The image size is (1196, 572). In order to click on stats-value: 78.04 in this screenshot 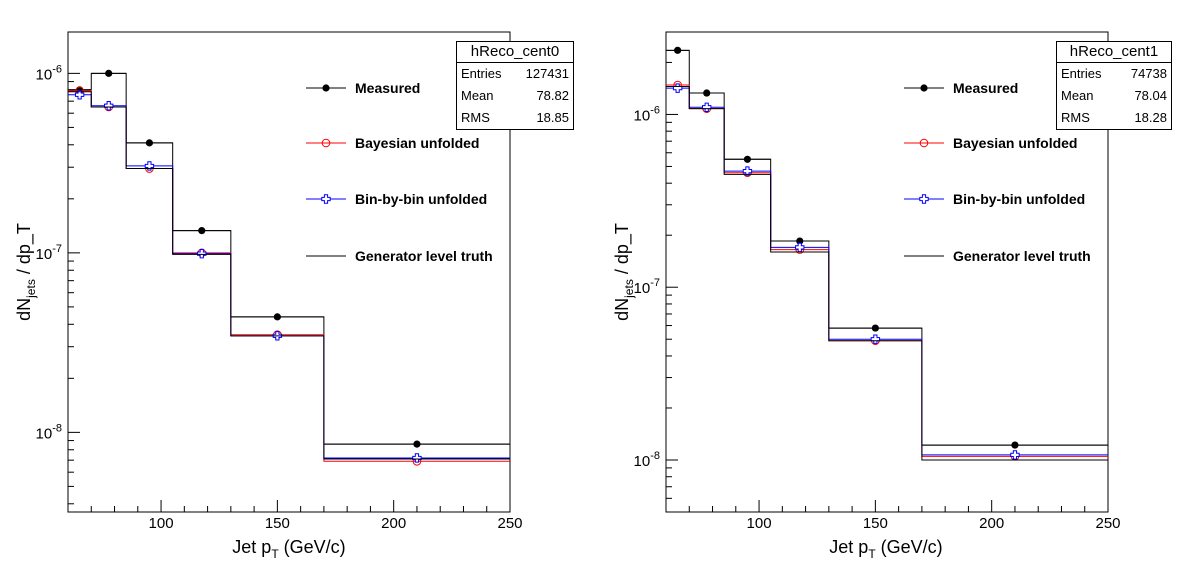, I will do `click(1150, 95)`.